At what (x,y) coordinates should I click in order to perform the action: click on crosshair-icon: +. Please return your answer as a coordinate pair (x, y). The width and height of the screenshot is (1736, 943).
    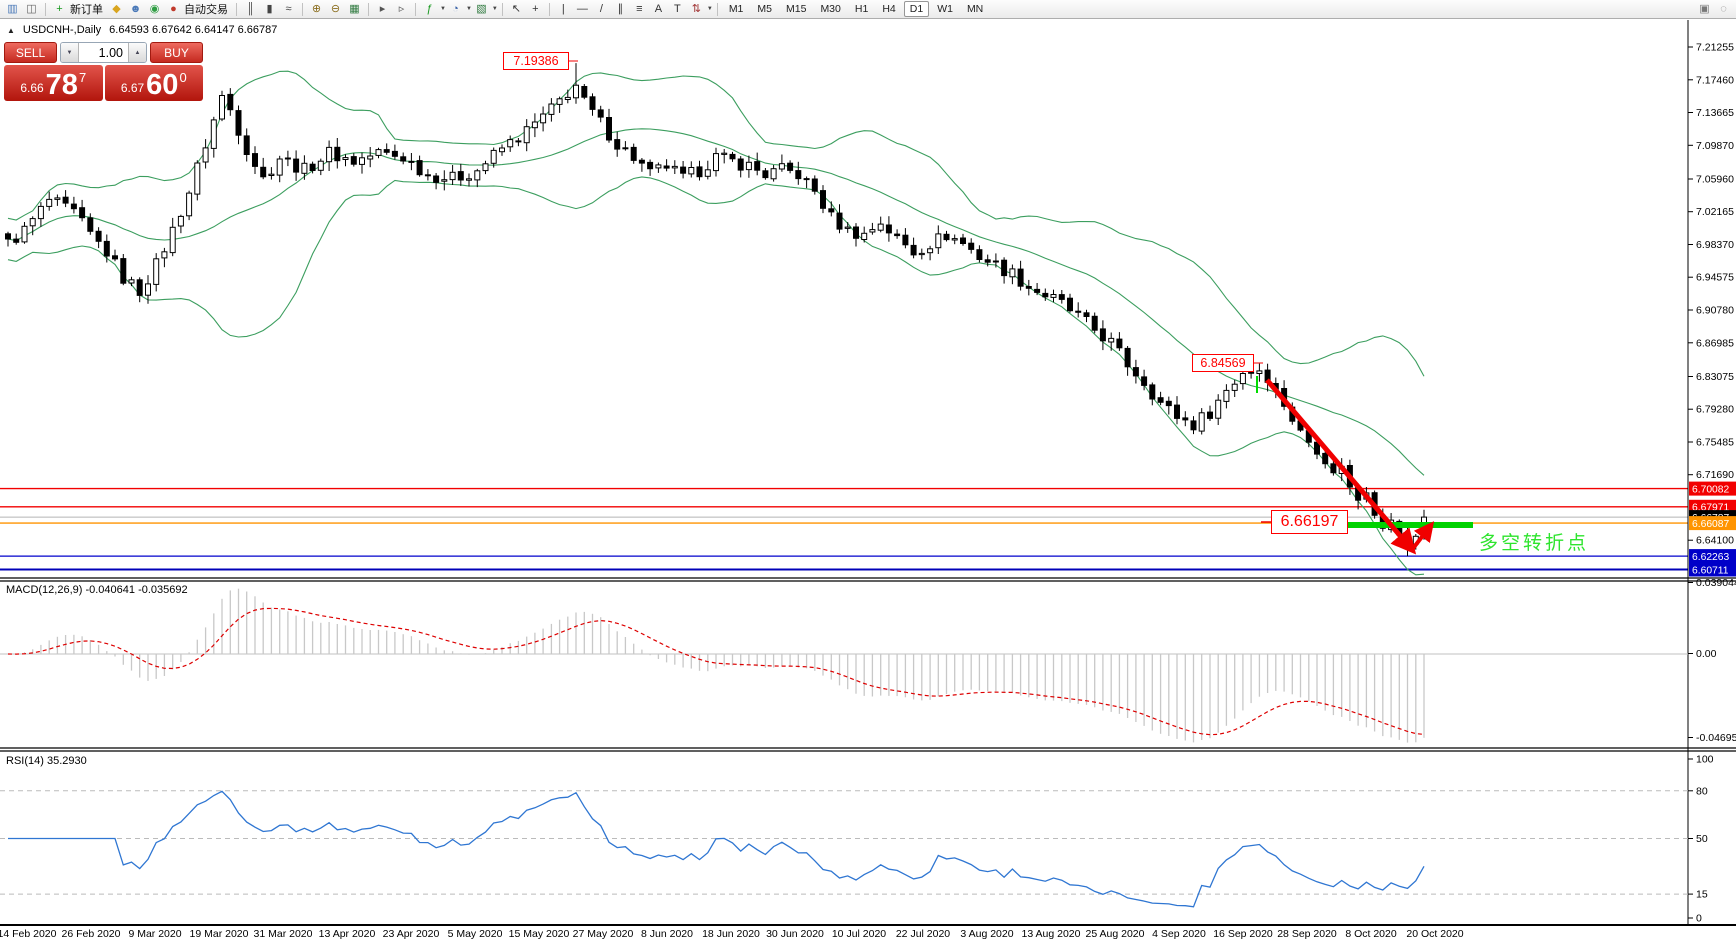
    Looking at the image, I should click on (535, 9).